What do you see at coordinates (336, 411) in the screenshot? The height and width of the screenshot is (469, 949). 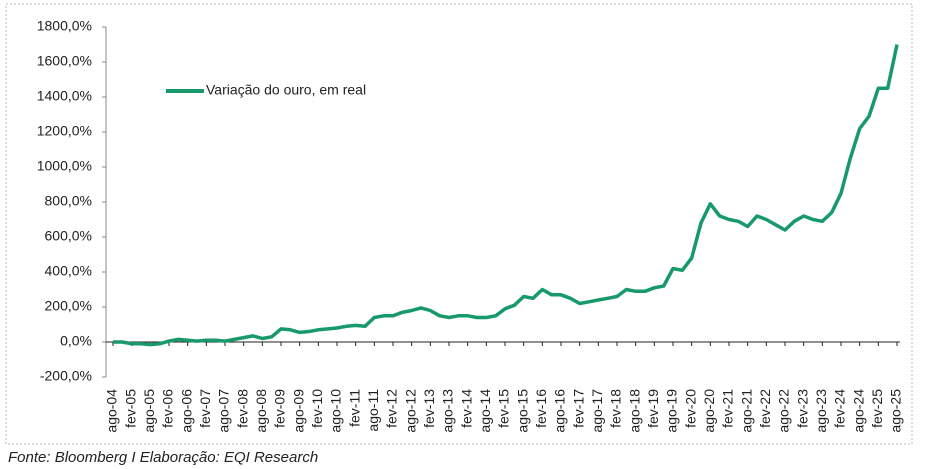 I see `x-tick-label: ago-10` at bounding box center [336, 411].